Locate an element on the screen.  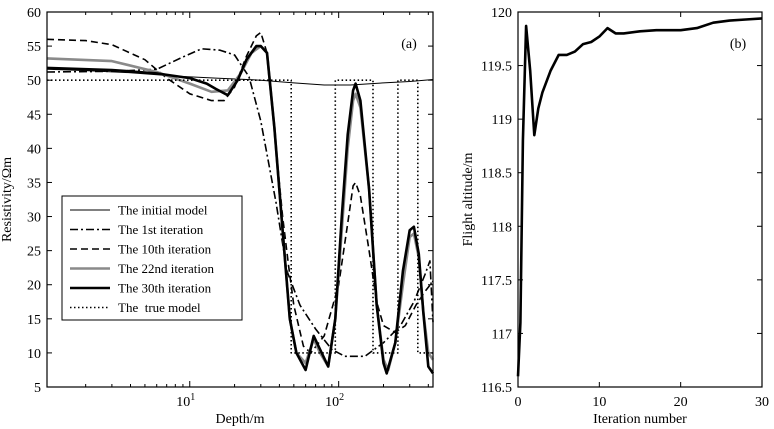
legend-entry: The 30th iteration is located at coordinates (165, 288).